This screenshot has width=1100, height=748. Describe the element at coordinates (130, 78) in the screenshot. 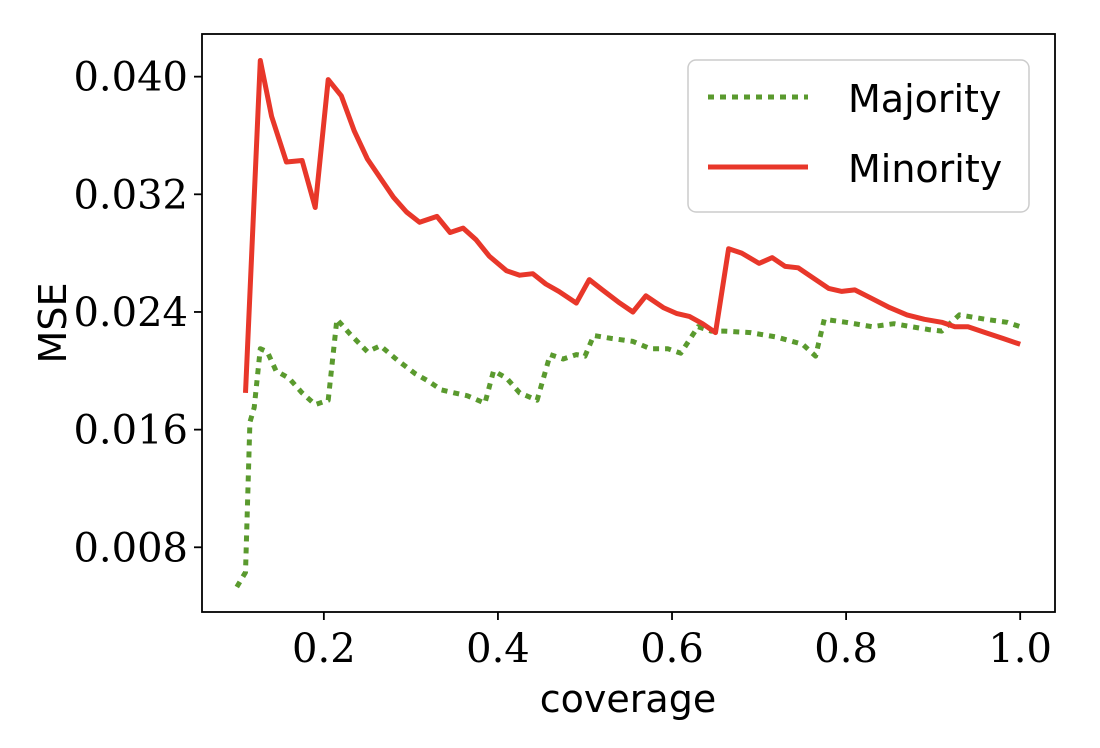

I see `y-tick-label: 0.040` at that location.